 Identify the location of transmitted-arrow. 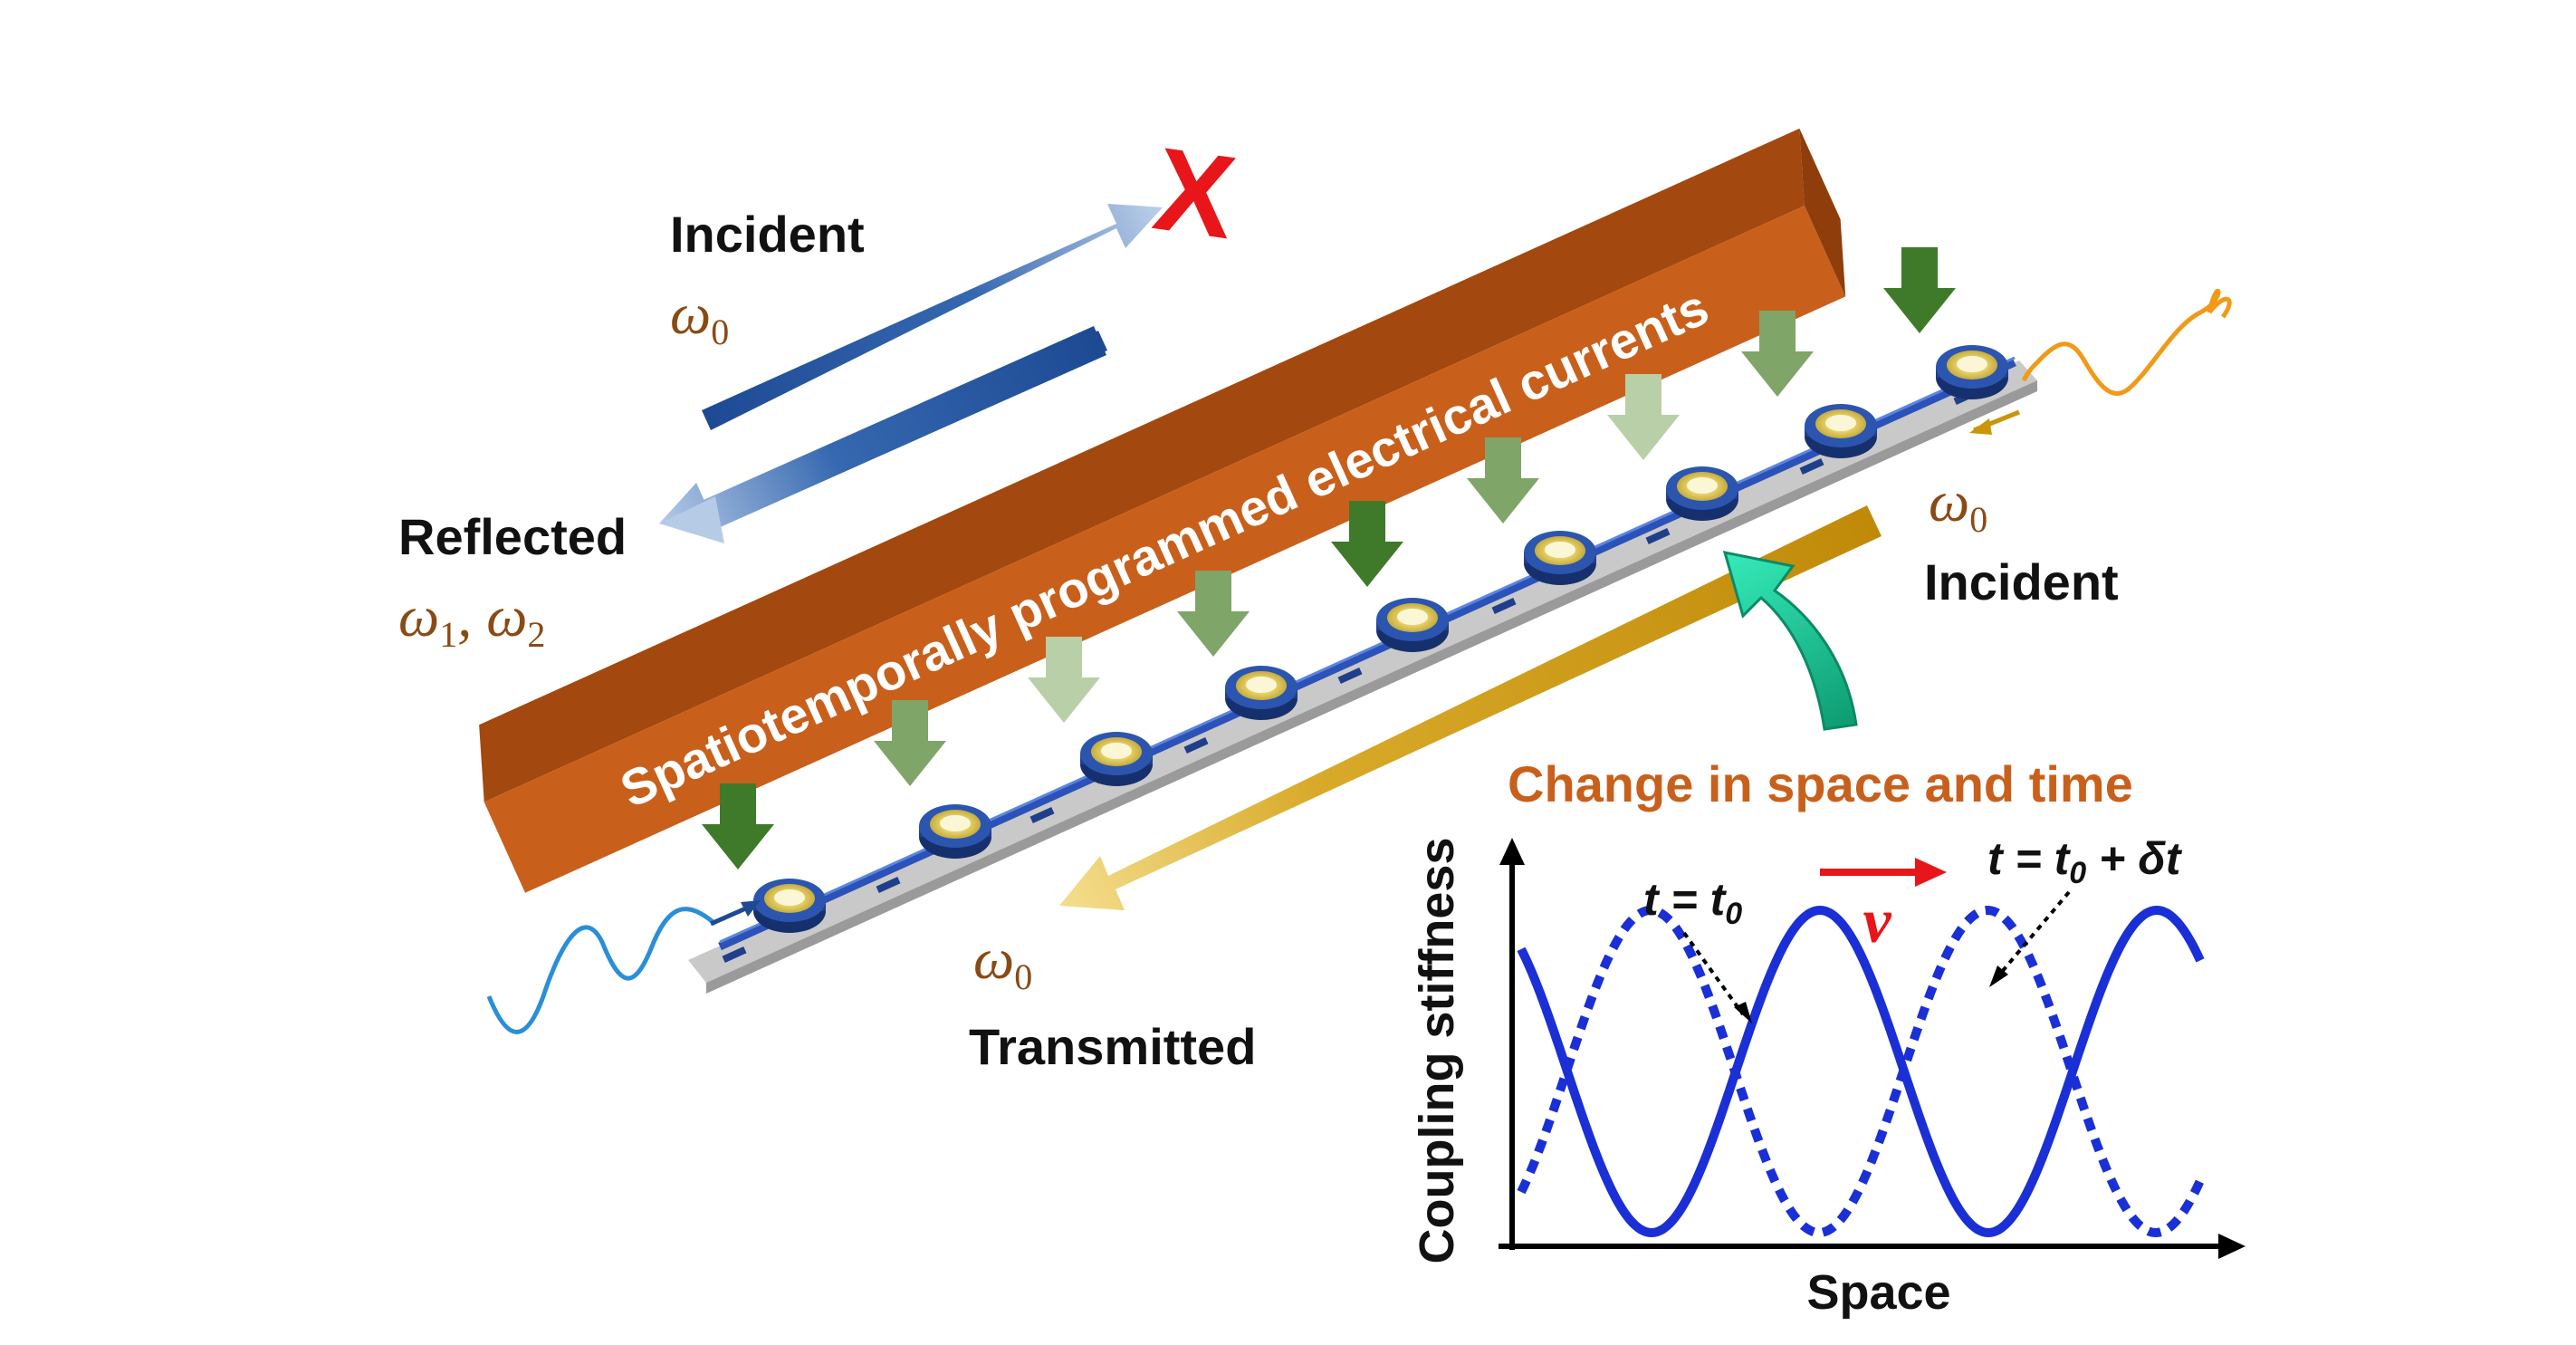
(1470, 707).